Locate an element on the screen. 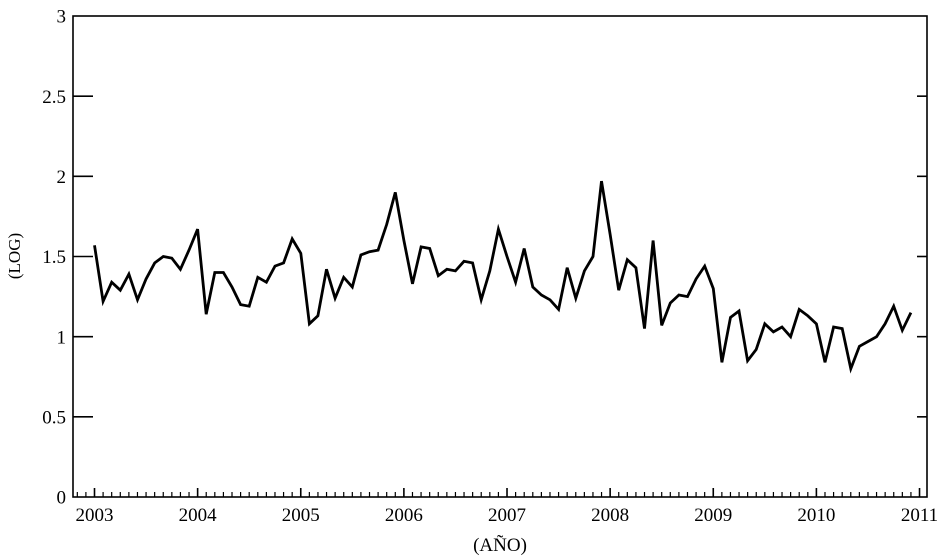  x-axis-ticks is located at coordinates (498, 492).